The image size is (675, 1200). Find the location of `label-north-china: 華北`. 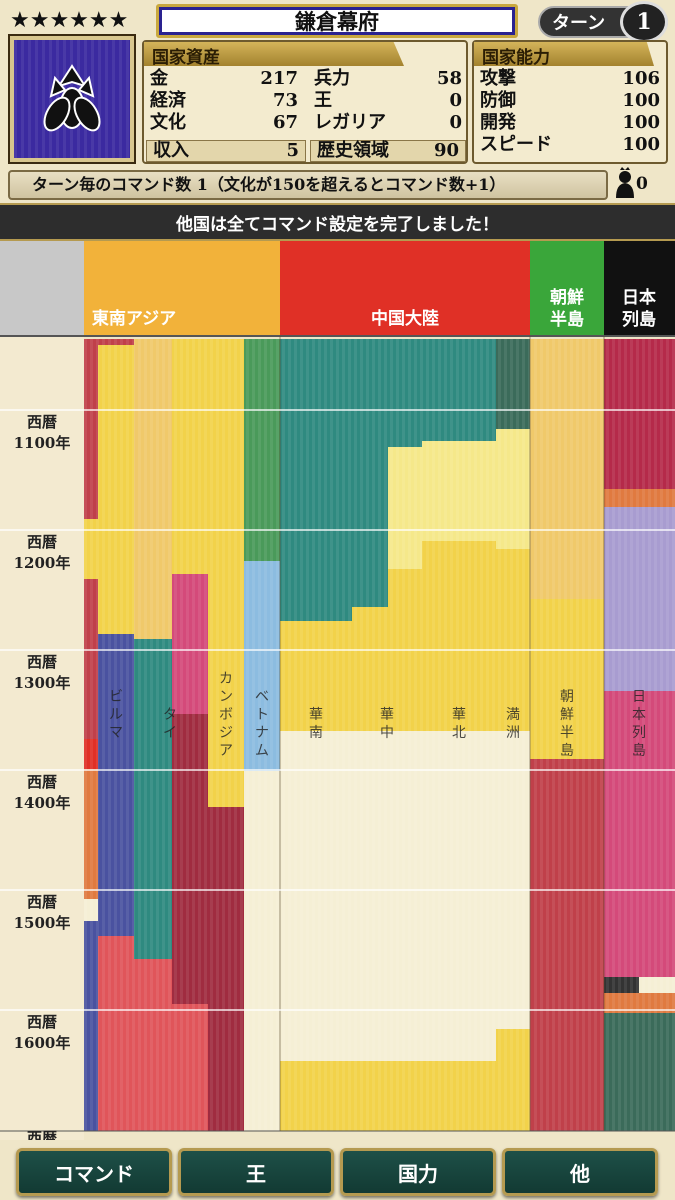

label-north-china: 華北 is located at coordinates (459, 724).